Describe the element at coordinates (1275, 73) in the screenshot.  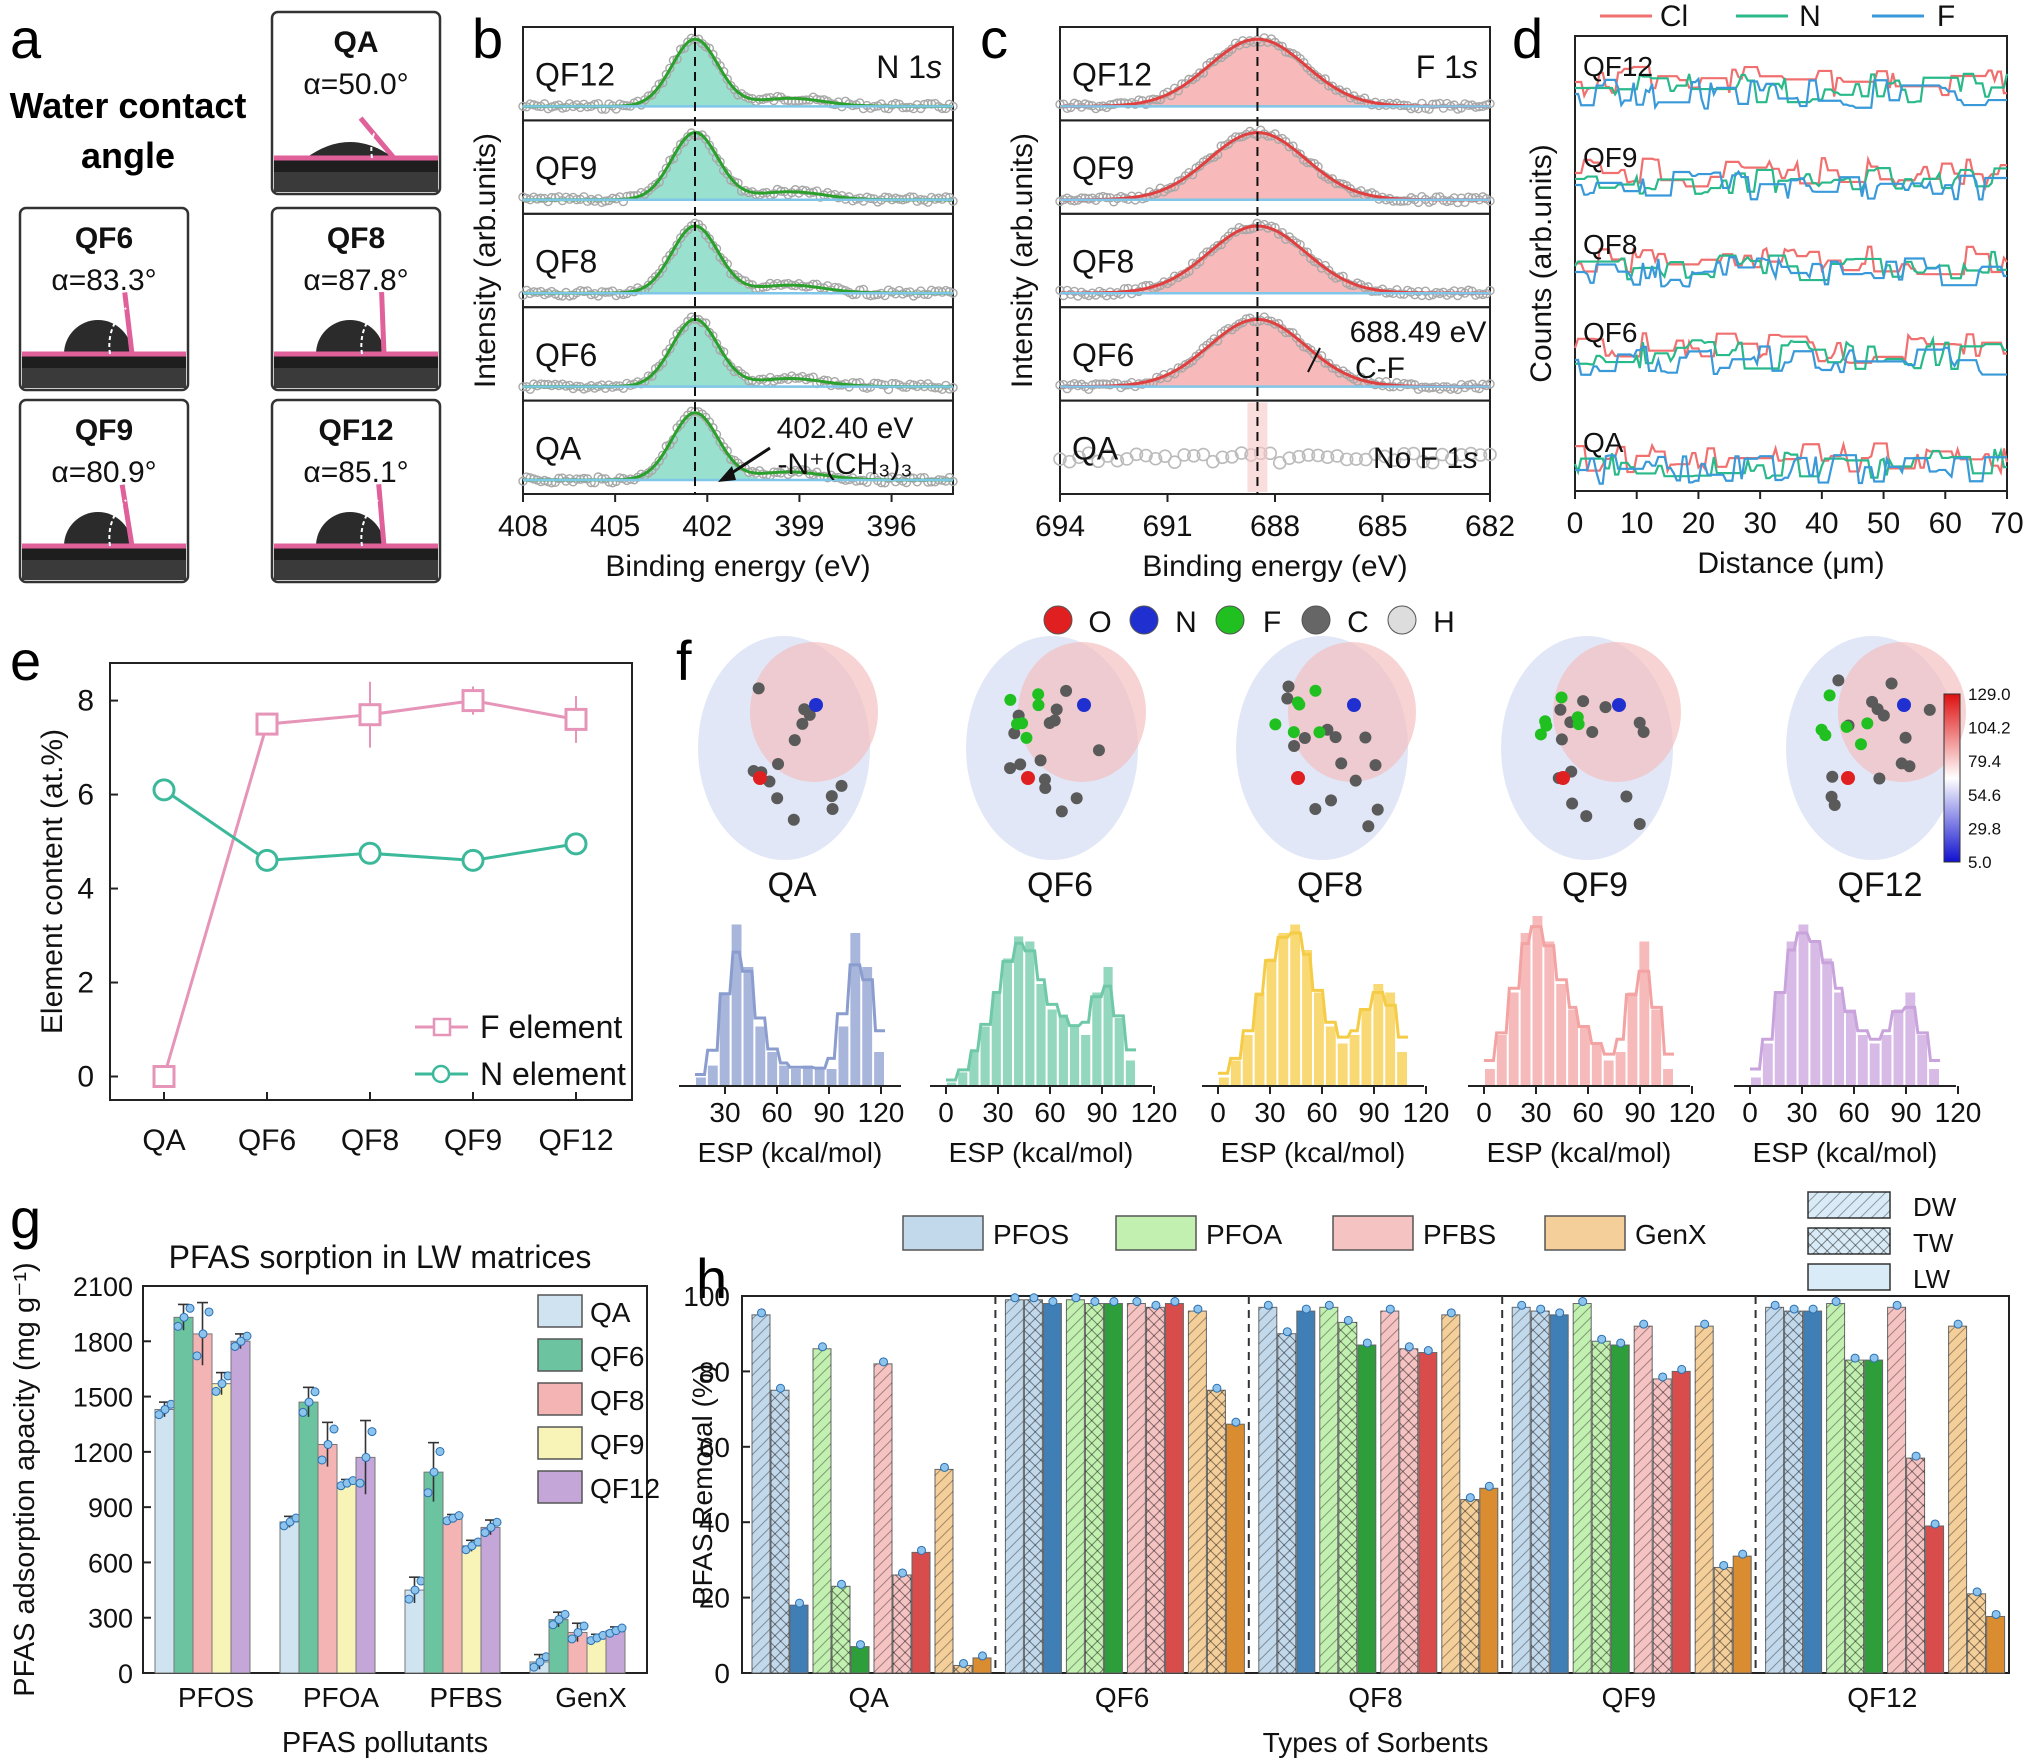
I see `peak-fill` at that location.